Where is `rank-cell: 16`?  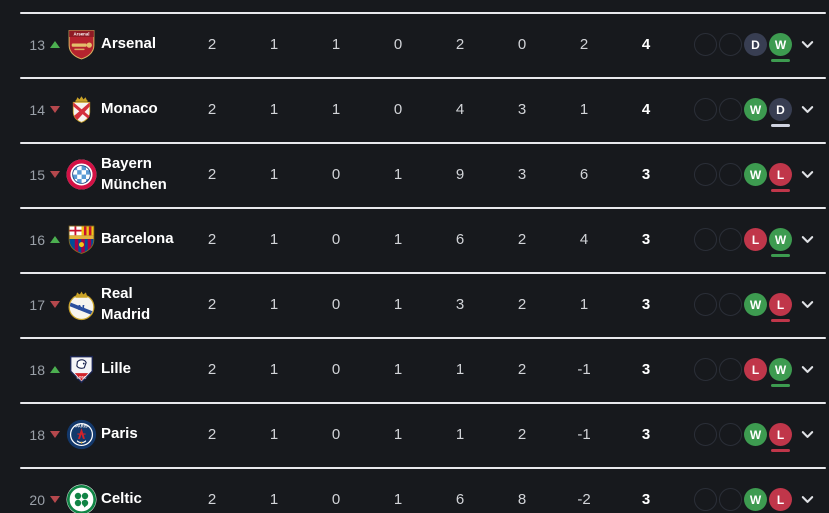 rank-cell: 16 is located at coordinates (30, 240).